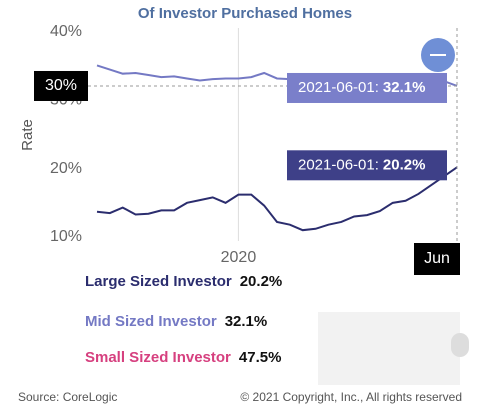  I want to click on tooltip-value: 32.1%, so click(404, 87).